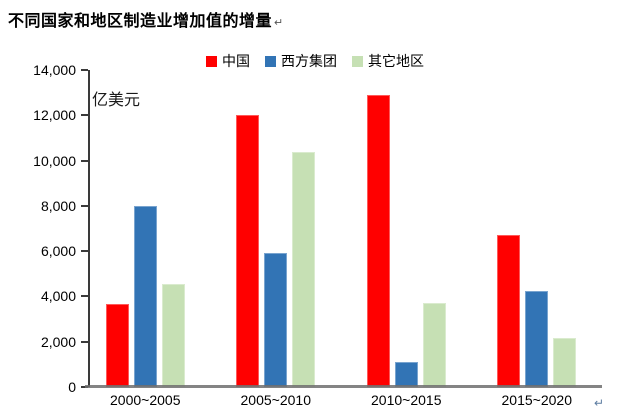 This screenshot has width=629, height=420. I want to click on y-axis-tick-label: 14,000, so click(54, 70).